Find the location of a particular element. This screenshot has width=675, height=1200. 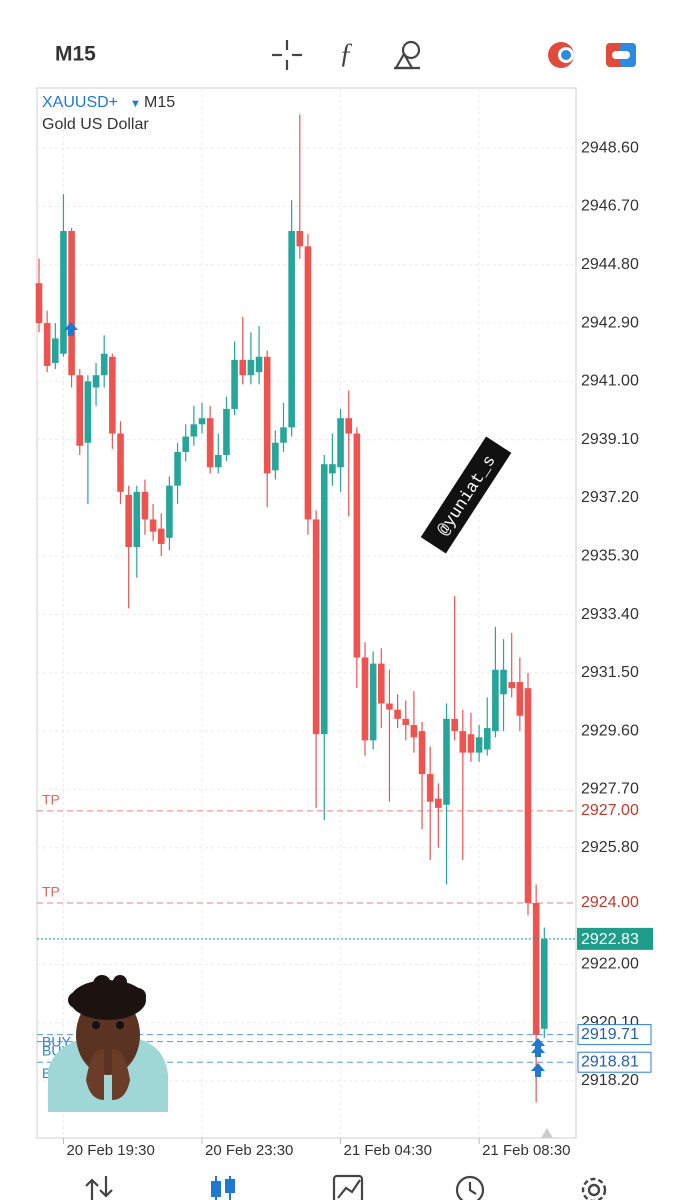

symbol-dropdown: ▼ is located at coordinates (135, 104).